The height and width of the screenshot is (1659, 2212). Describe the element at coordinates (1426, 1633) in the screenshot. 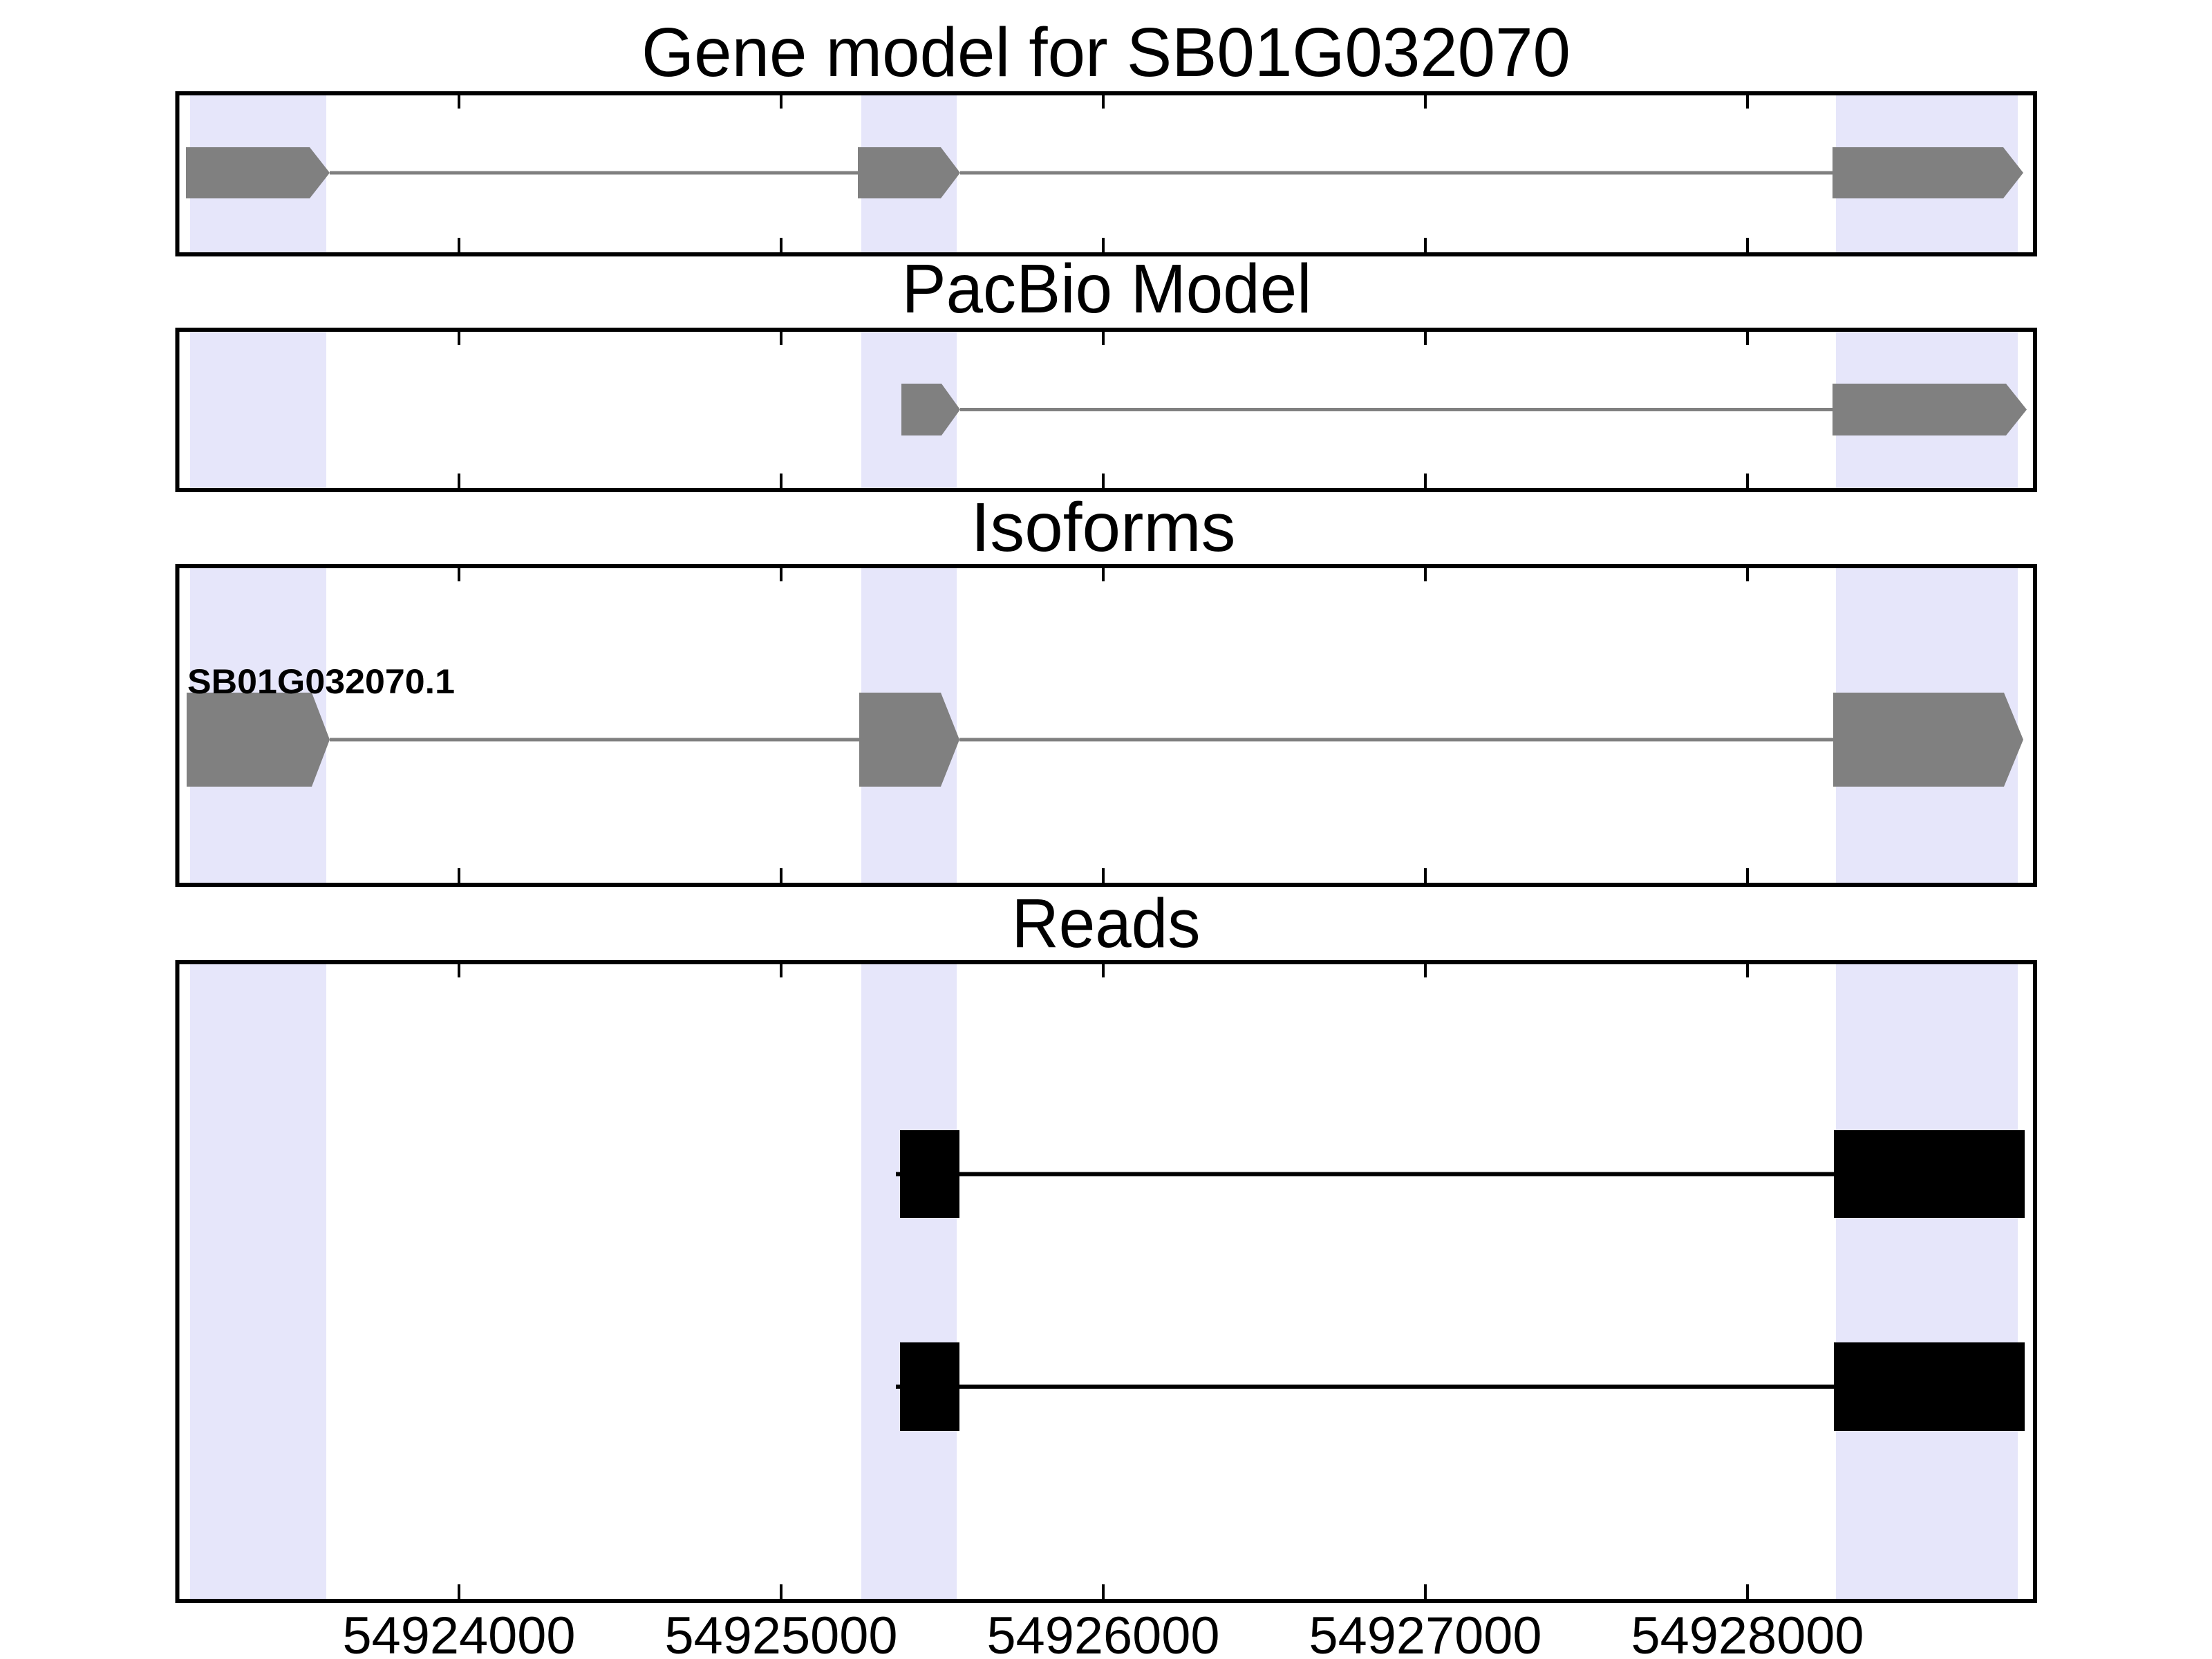

I see `svg-text: 54927000` at that location.